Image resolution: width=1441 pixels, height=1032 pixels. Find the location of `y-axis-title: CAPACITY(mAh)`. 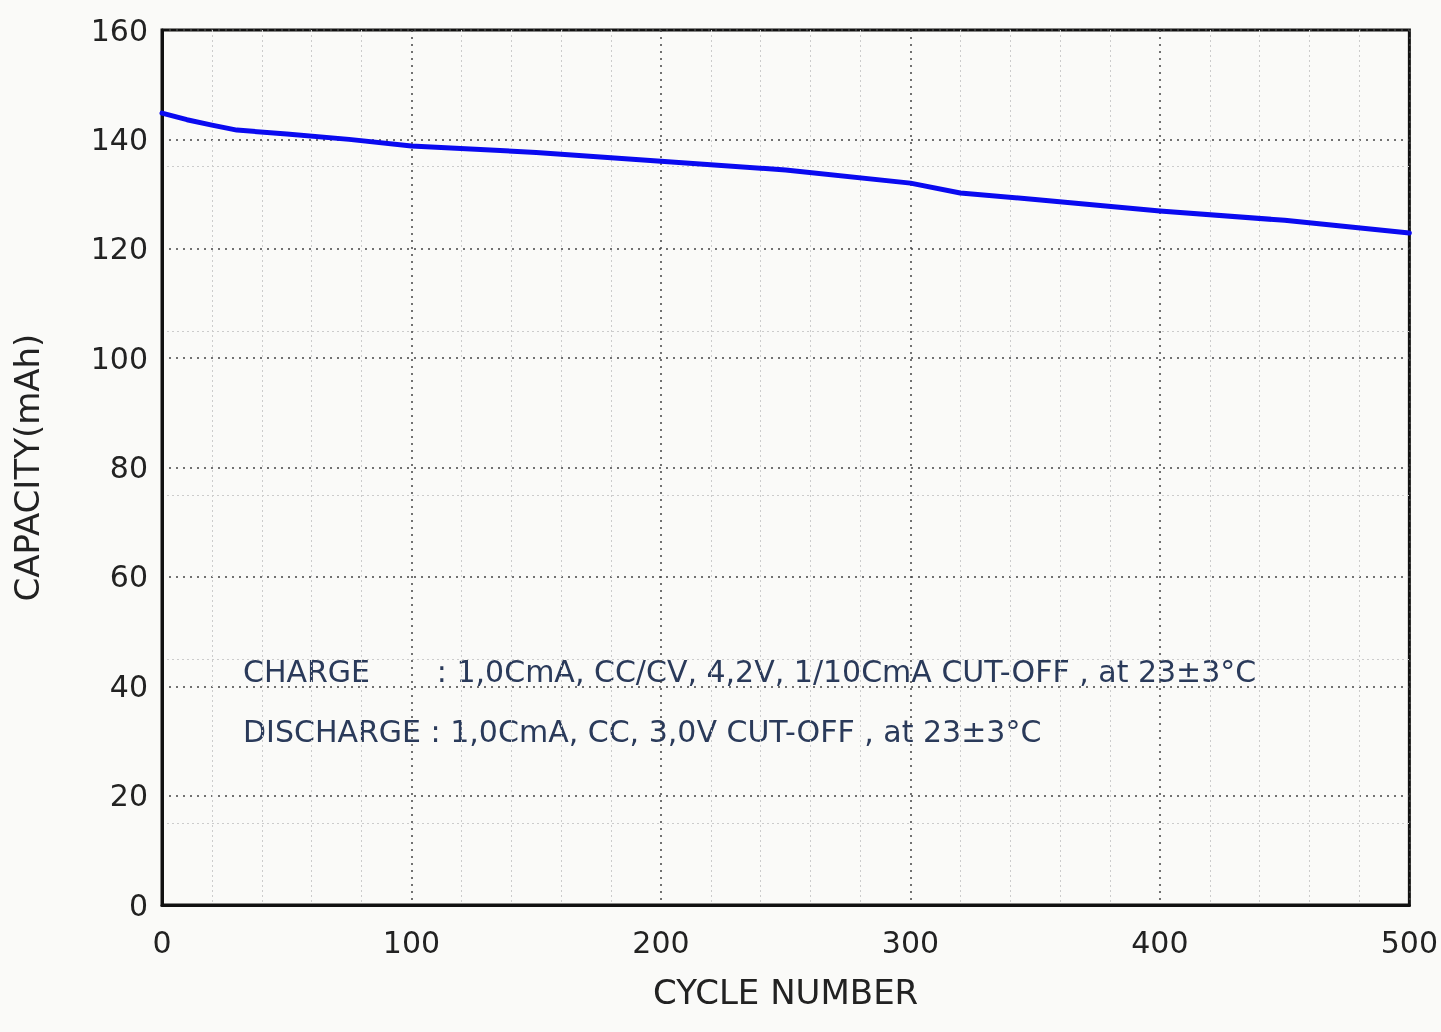

y-axis-title: CAPACITY(mAh) is located at coordinates (27, 467).